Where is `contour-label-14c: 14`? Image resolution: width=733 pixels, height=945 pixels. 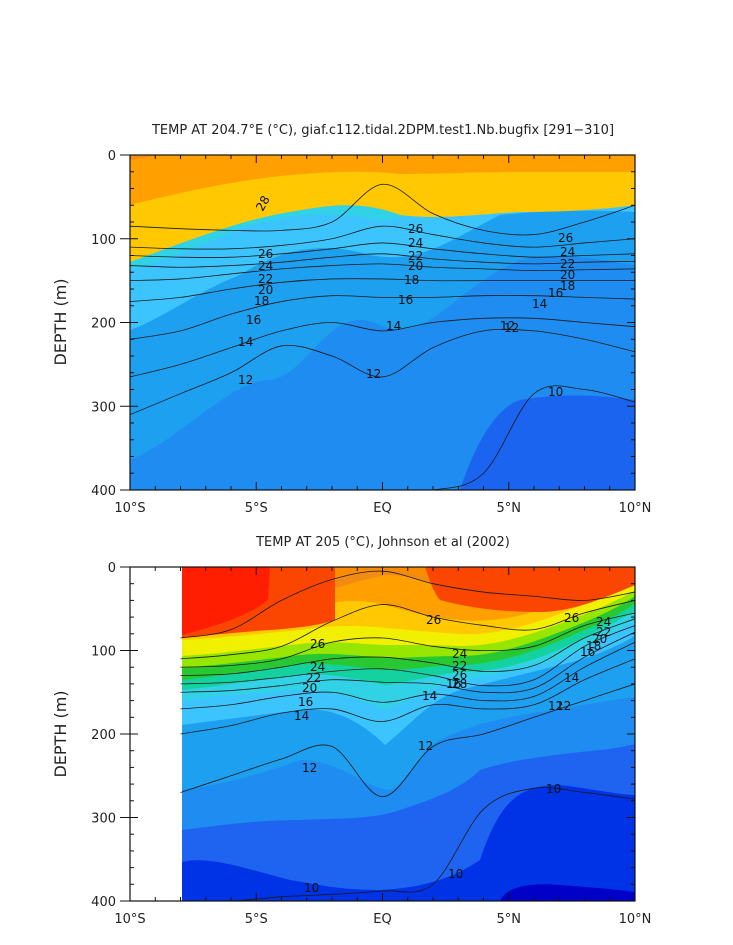 contour-label-14c: 14 is located at coordinates (539, 304).